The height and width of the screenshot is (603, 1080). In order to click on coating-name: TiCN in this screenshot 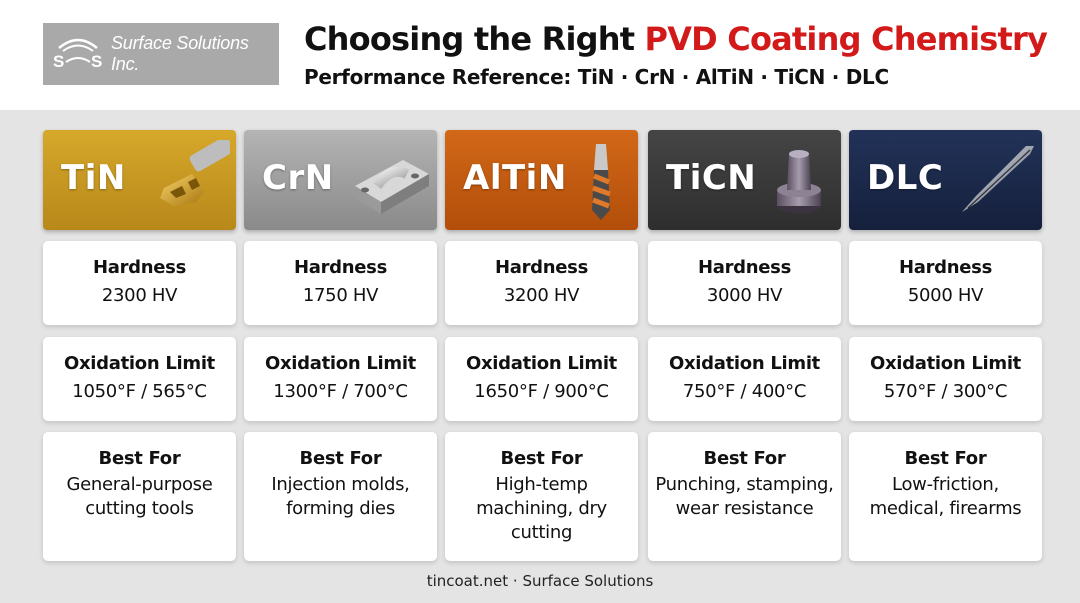, I will do `click(711, 178)`.